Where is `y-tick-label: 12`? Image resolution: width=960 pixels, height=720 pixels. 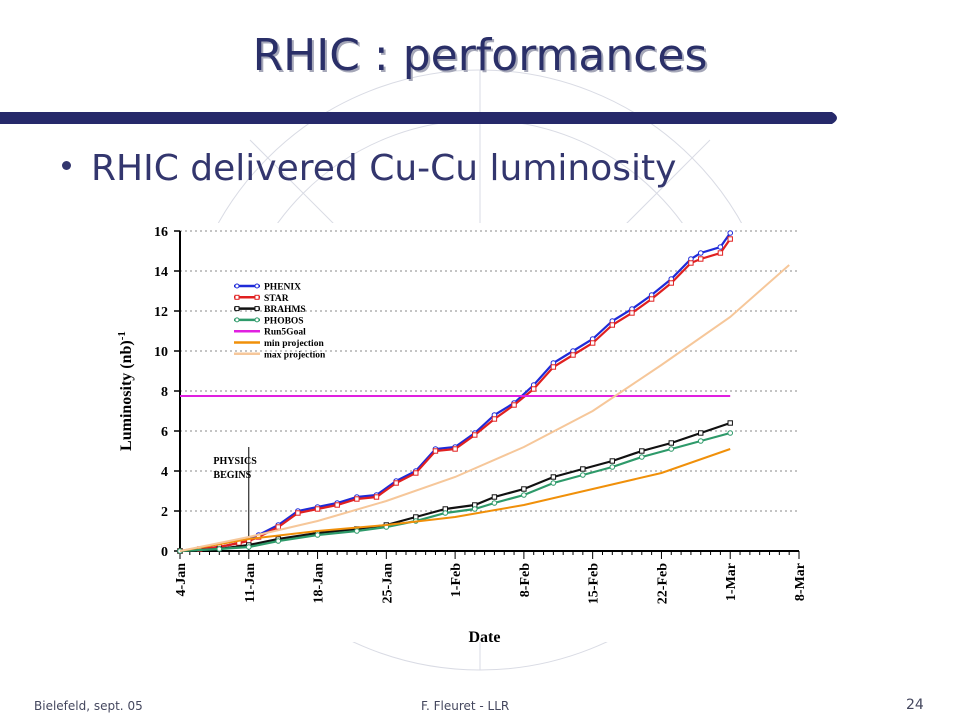
y-tick-label: 12 is located at coordinates (161, 312).